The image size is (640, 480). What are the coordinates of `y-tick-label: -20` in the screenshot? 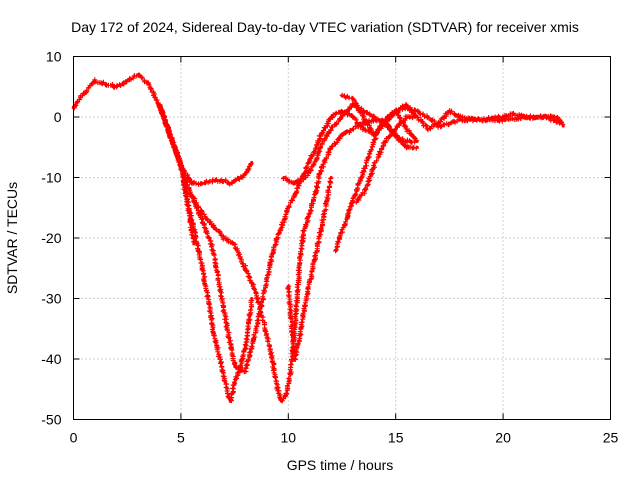 It's located at (51, 238).